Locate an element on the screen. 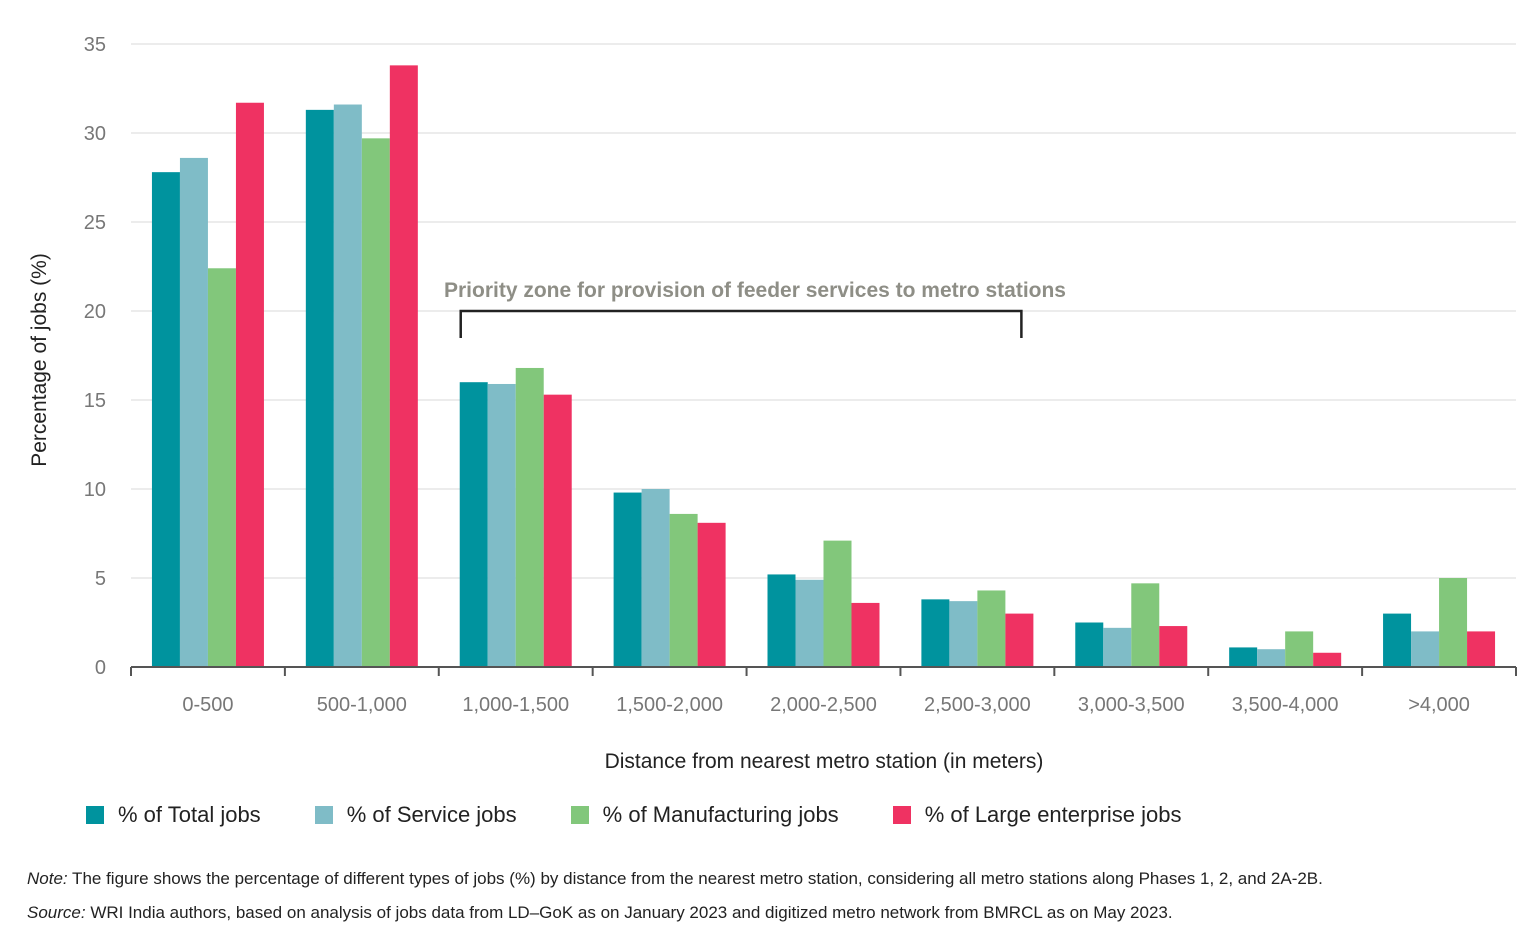 The image size is (1527, 945). y-tick-label: 10 is located at coordinates (95, 490).